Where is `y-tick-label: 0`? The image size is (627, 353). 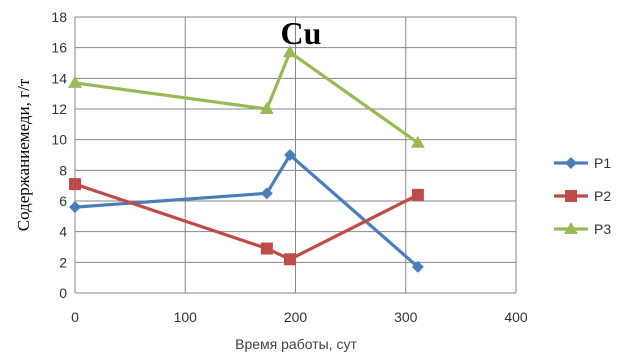
y-tick-label: 0 is located at coordinates (63, 293).